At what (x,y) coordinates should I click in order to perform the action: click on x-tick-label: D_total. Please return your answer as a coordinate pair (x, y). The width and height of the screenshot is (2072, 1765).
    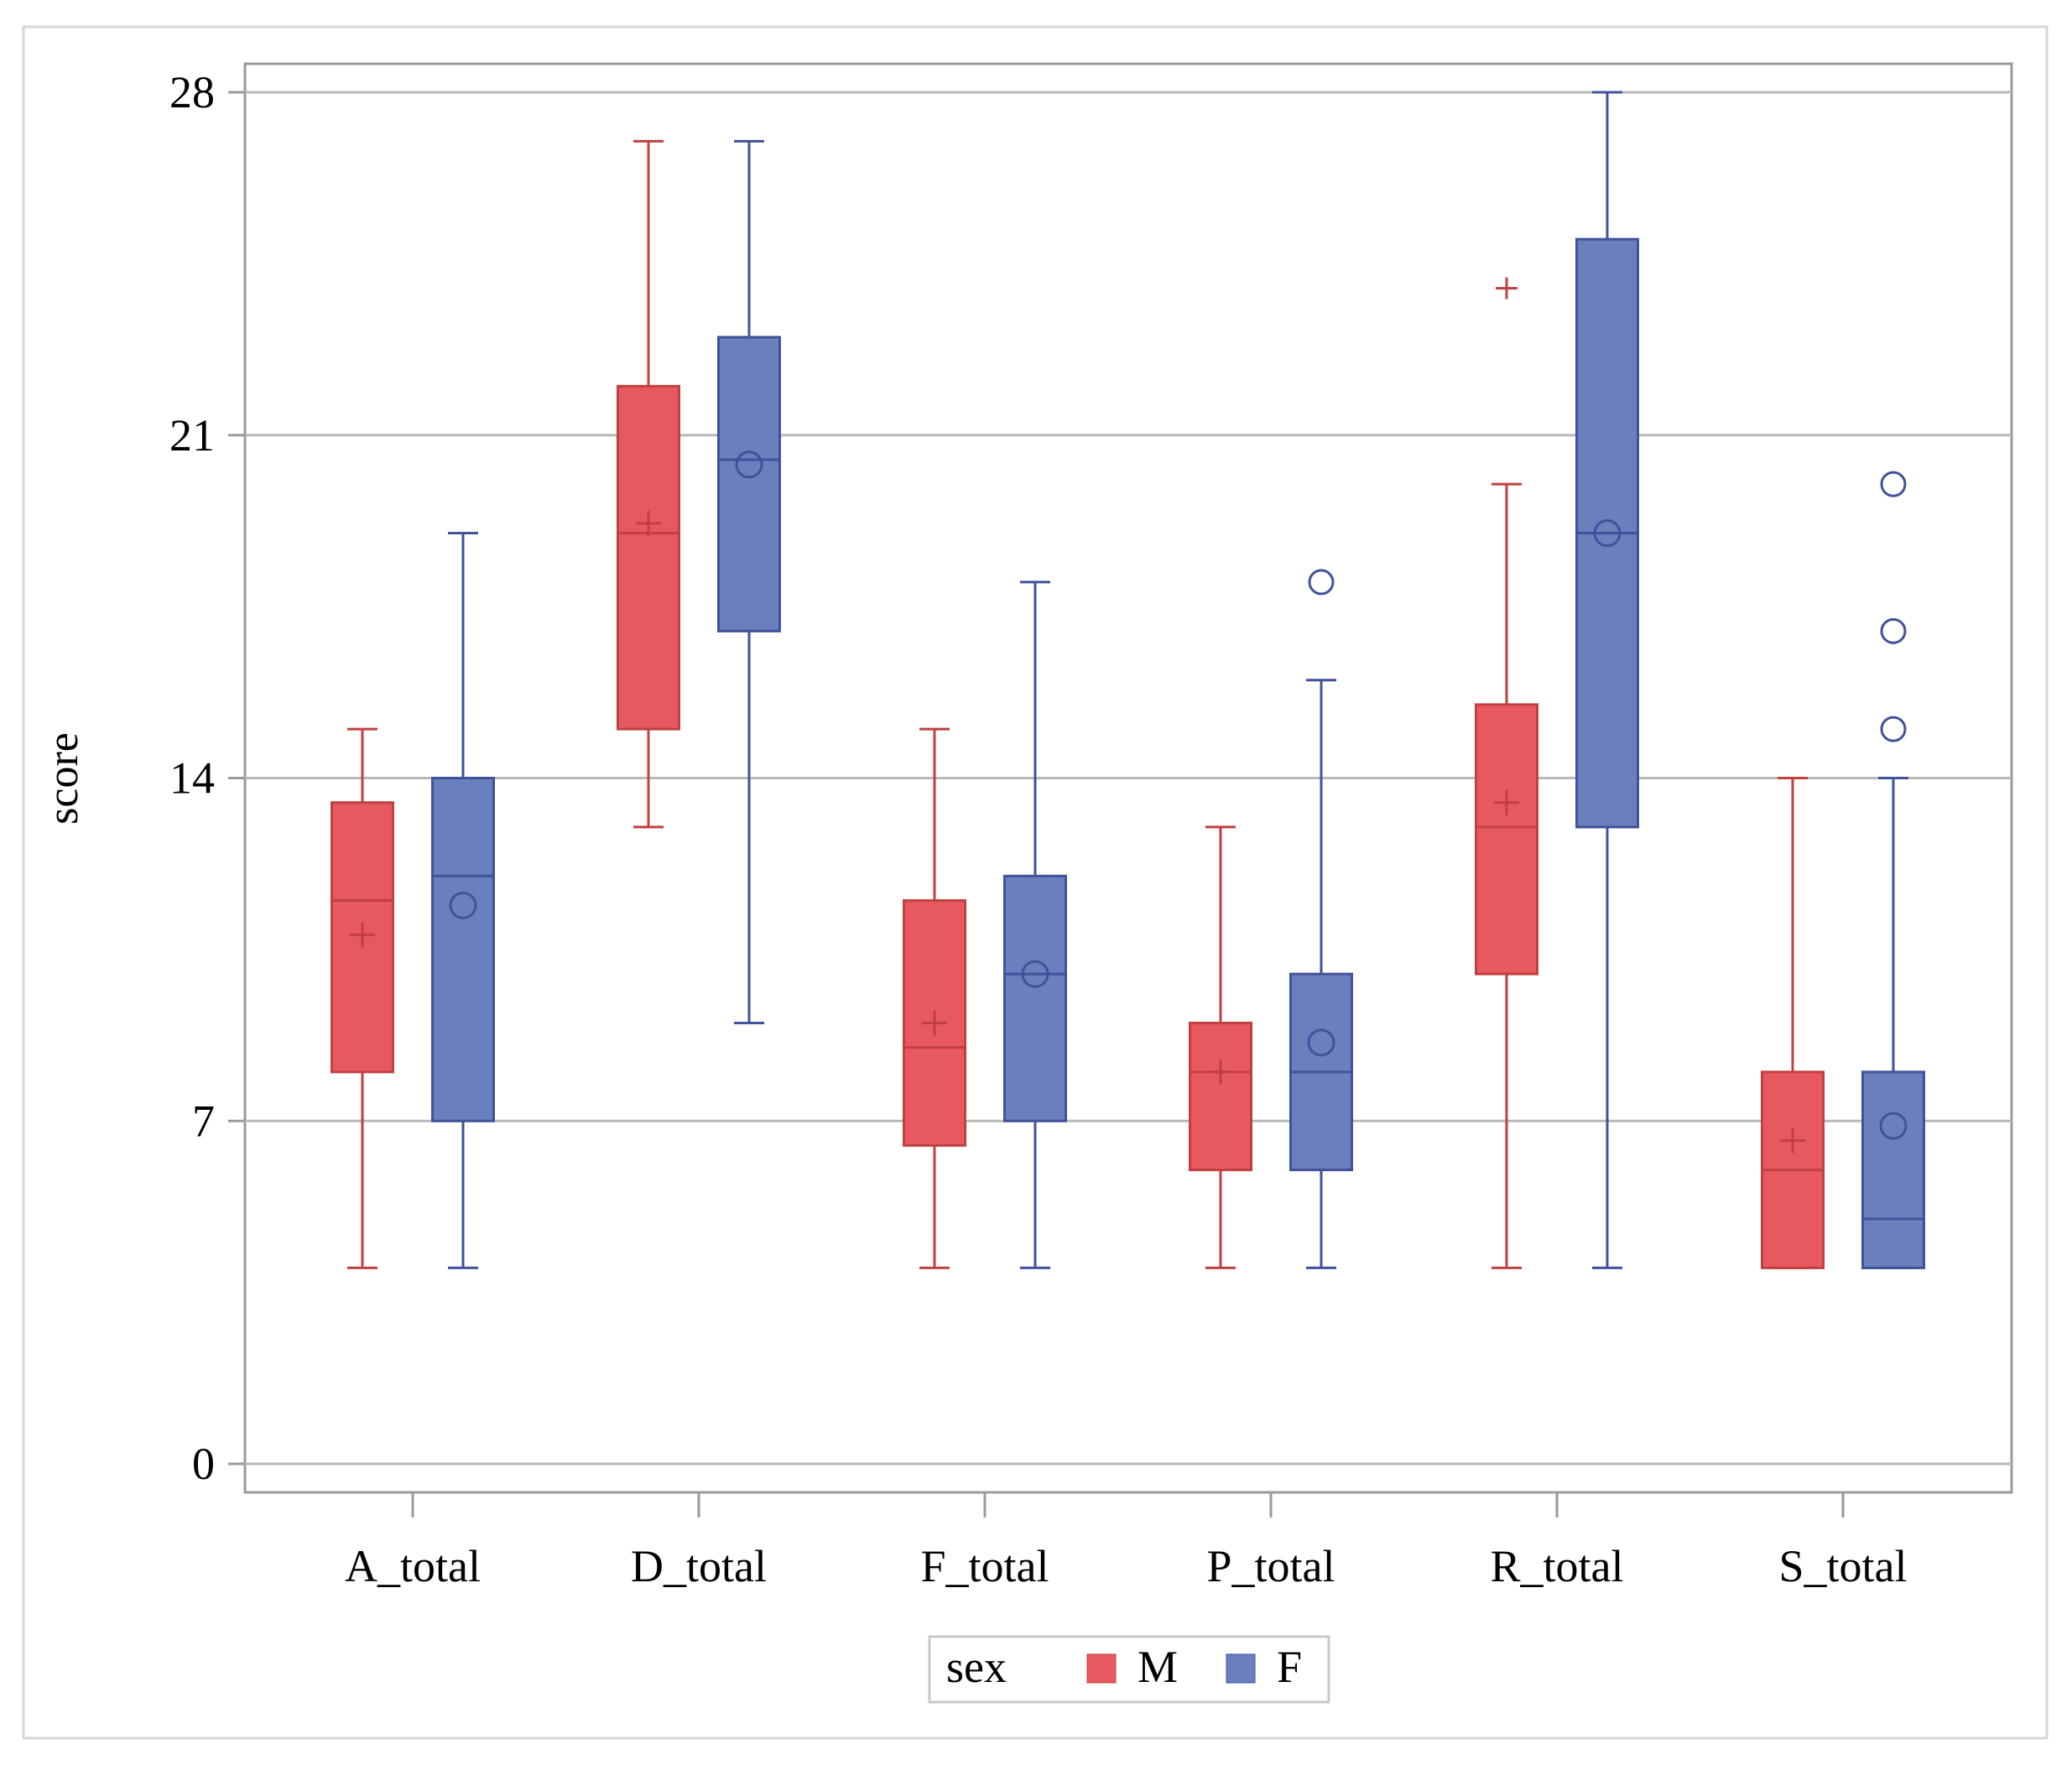
    Looking at the image, I should click on (699, 1566).